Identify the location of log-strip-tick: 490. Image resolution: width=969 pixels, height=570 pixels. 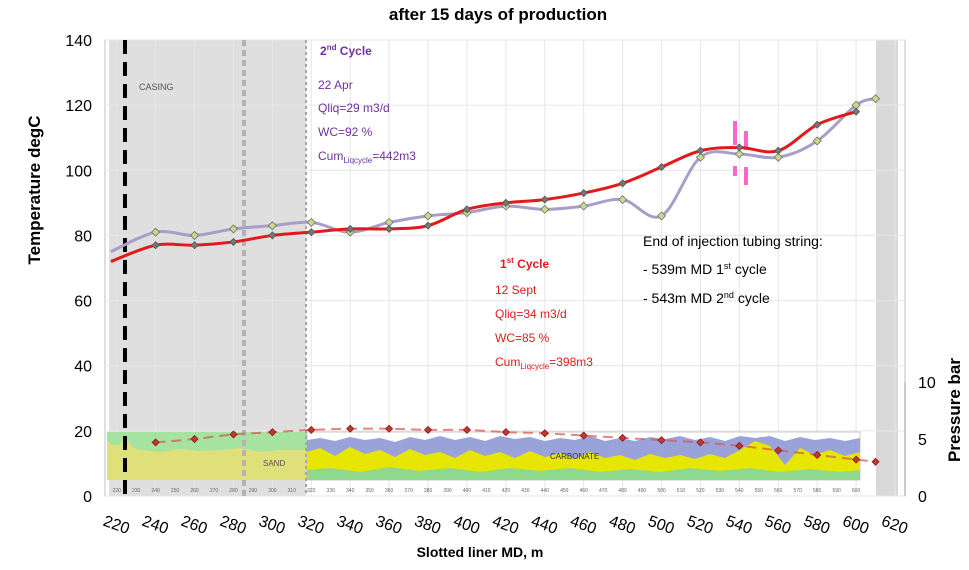
(642, 491).